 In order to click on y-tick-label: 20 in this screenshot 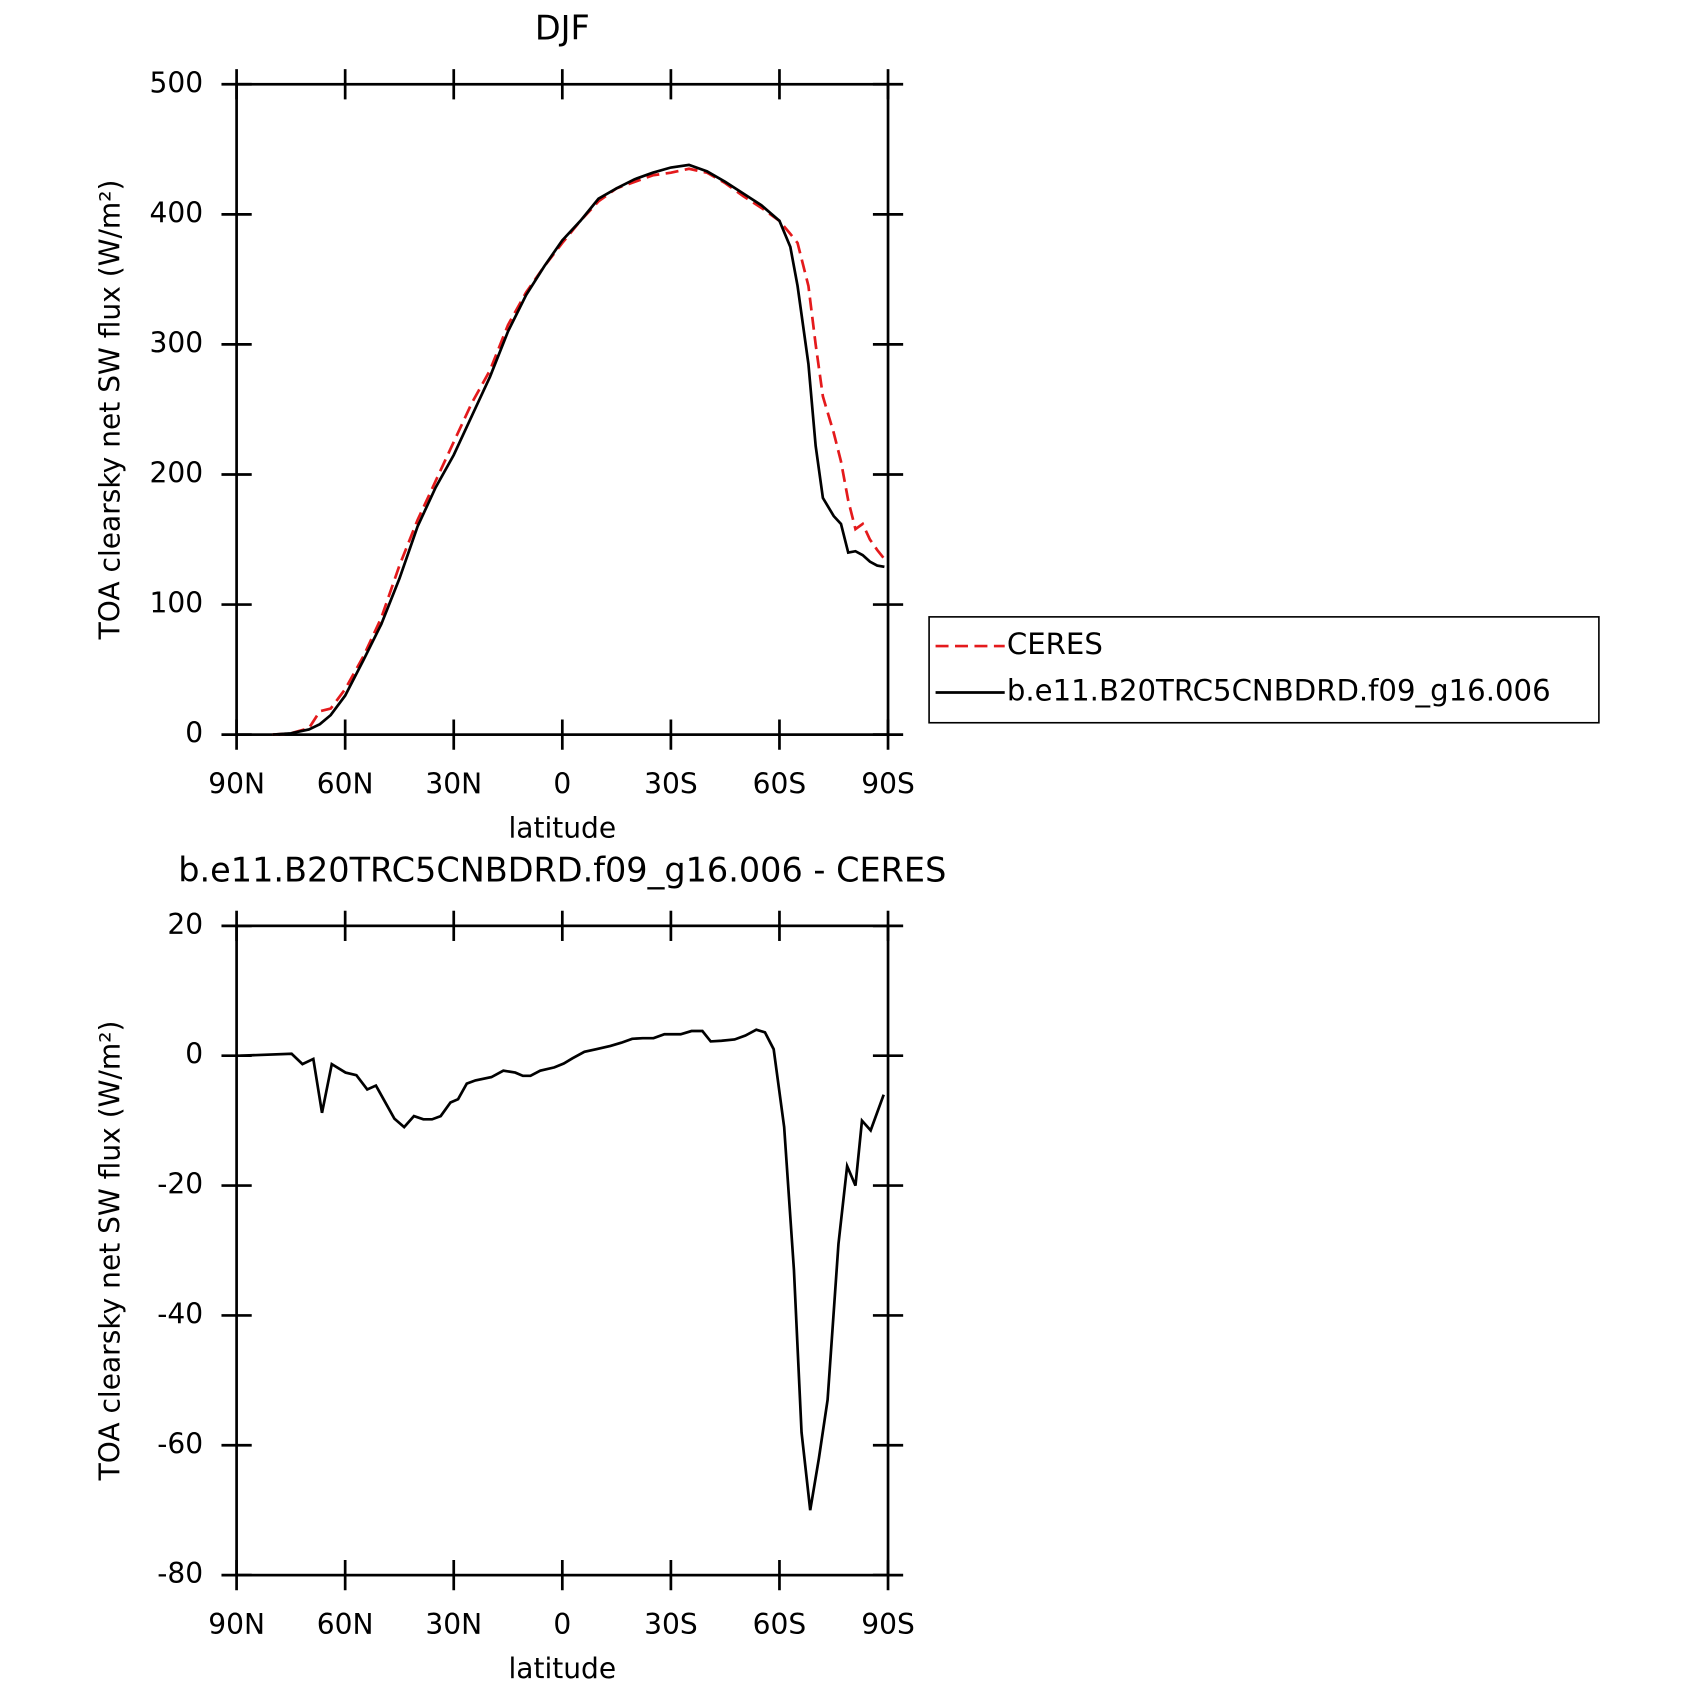, I will do `click(185, 924)`.